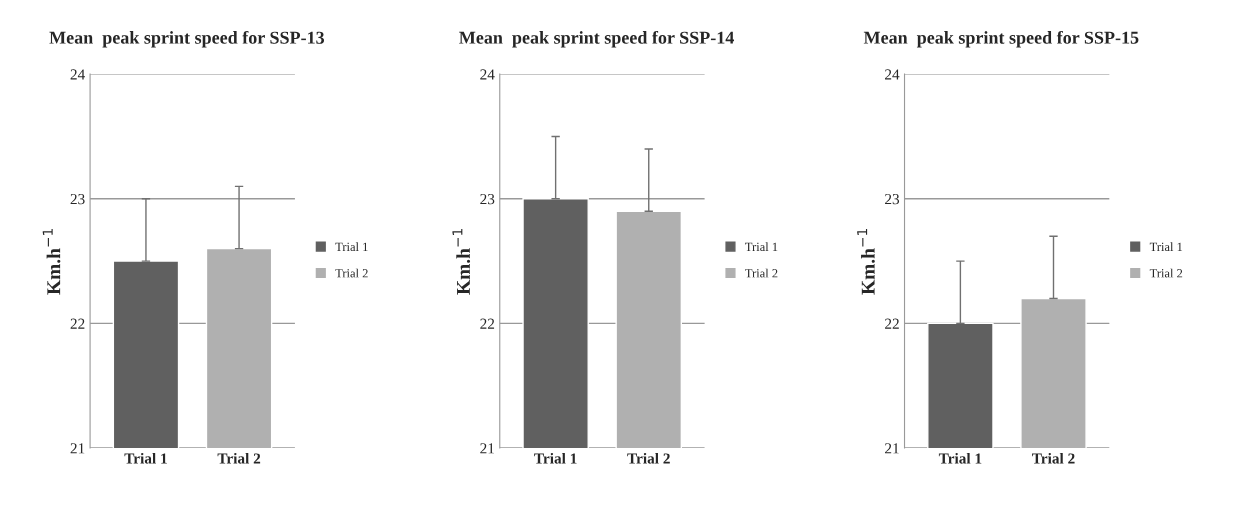 This screenshot has height=508, width=1234. What do you see at coordinates (1001, 39) in the screenshot?
I see `chart-title: Mean peak sprint speed for SSP-15` at bounding box center [1001, 39].